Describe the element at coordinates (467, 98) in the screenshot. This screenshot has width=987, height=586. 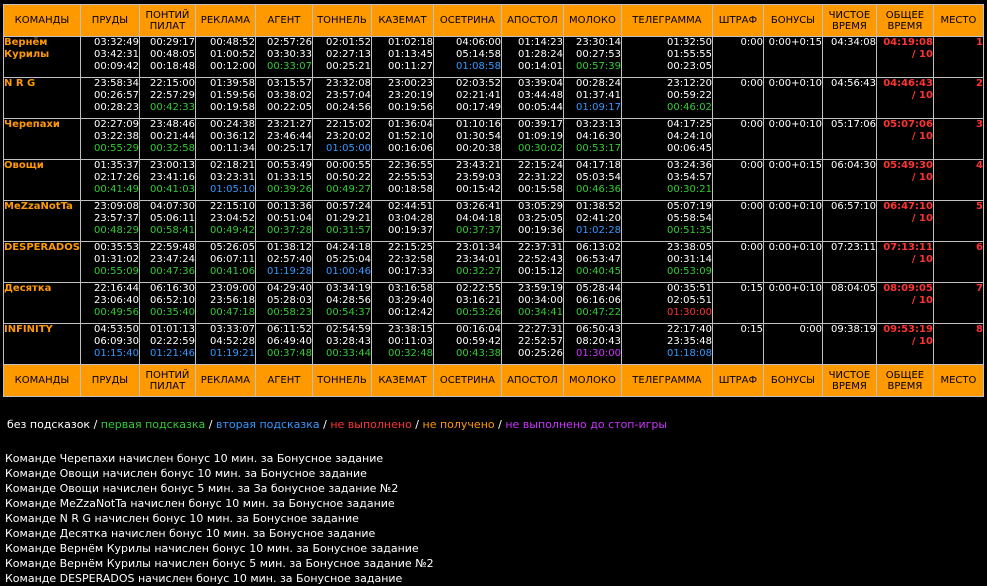
I see `level-time-cell: 02:03:52 02:21:41 00:17:49` at that location.